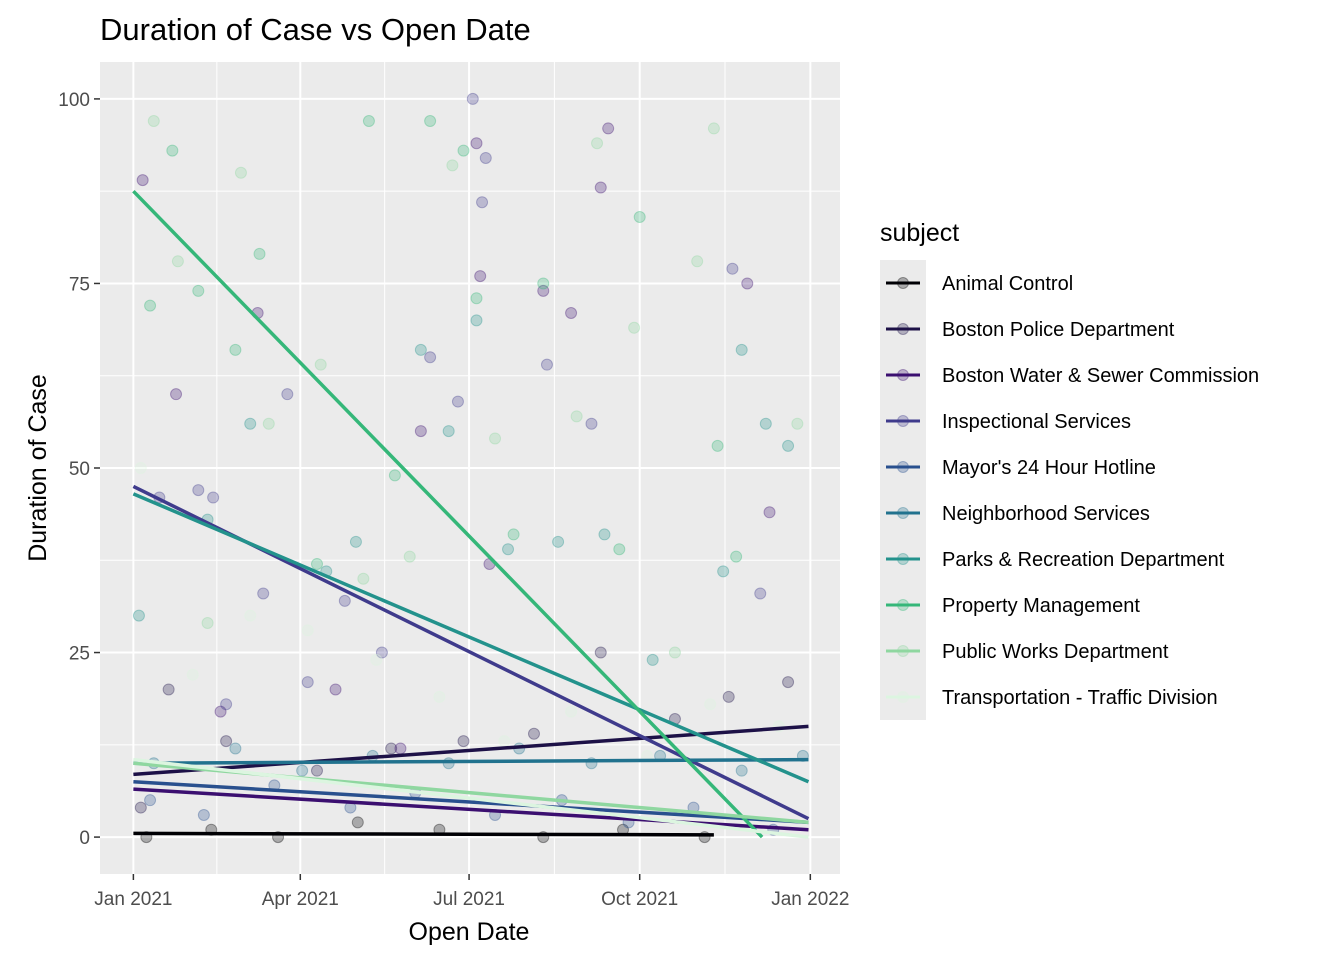 The image size is (1344, 960). Describe the element at coordinates (469, 932) in the screenshot. I see `x-axis-title: Open Date` at that location.